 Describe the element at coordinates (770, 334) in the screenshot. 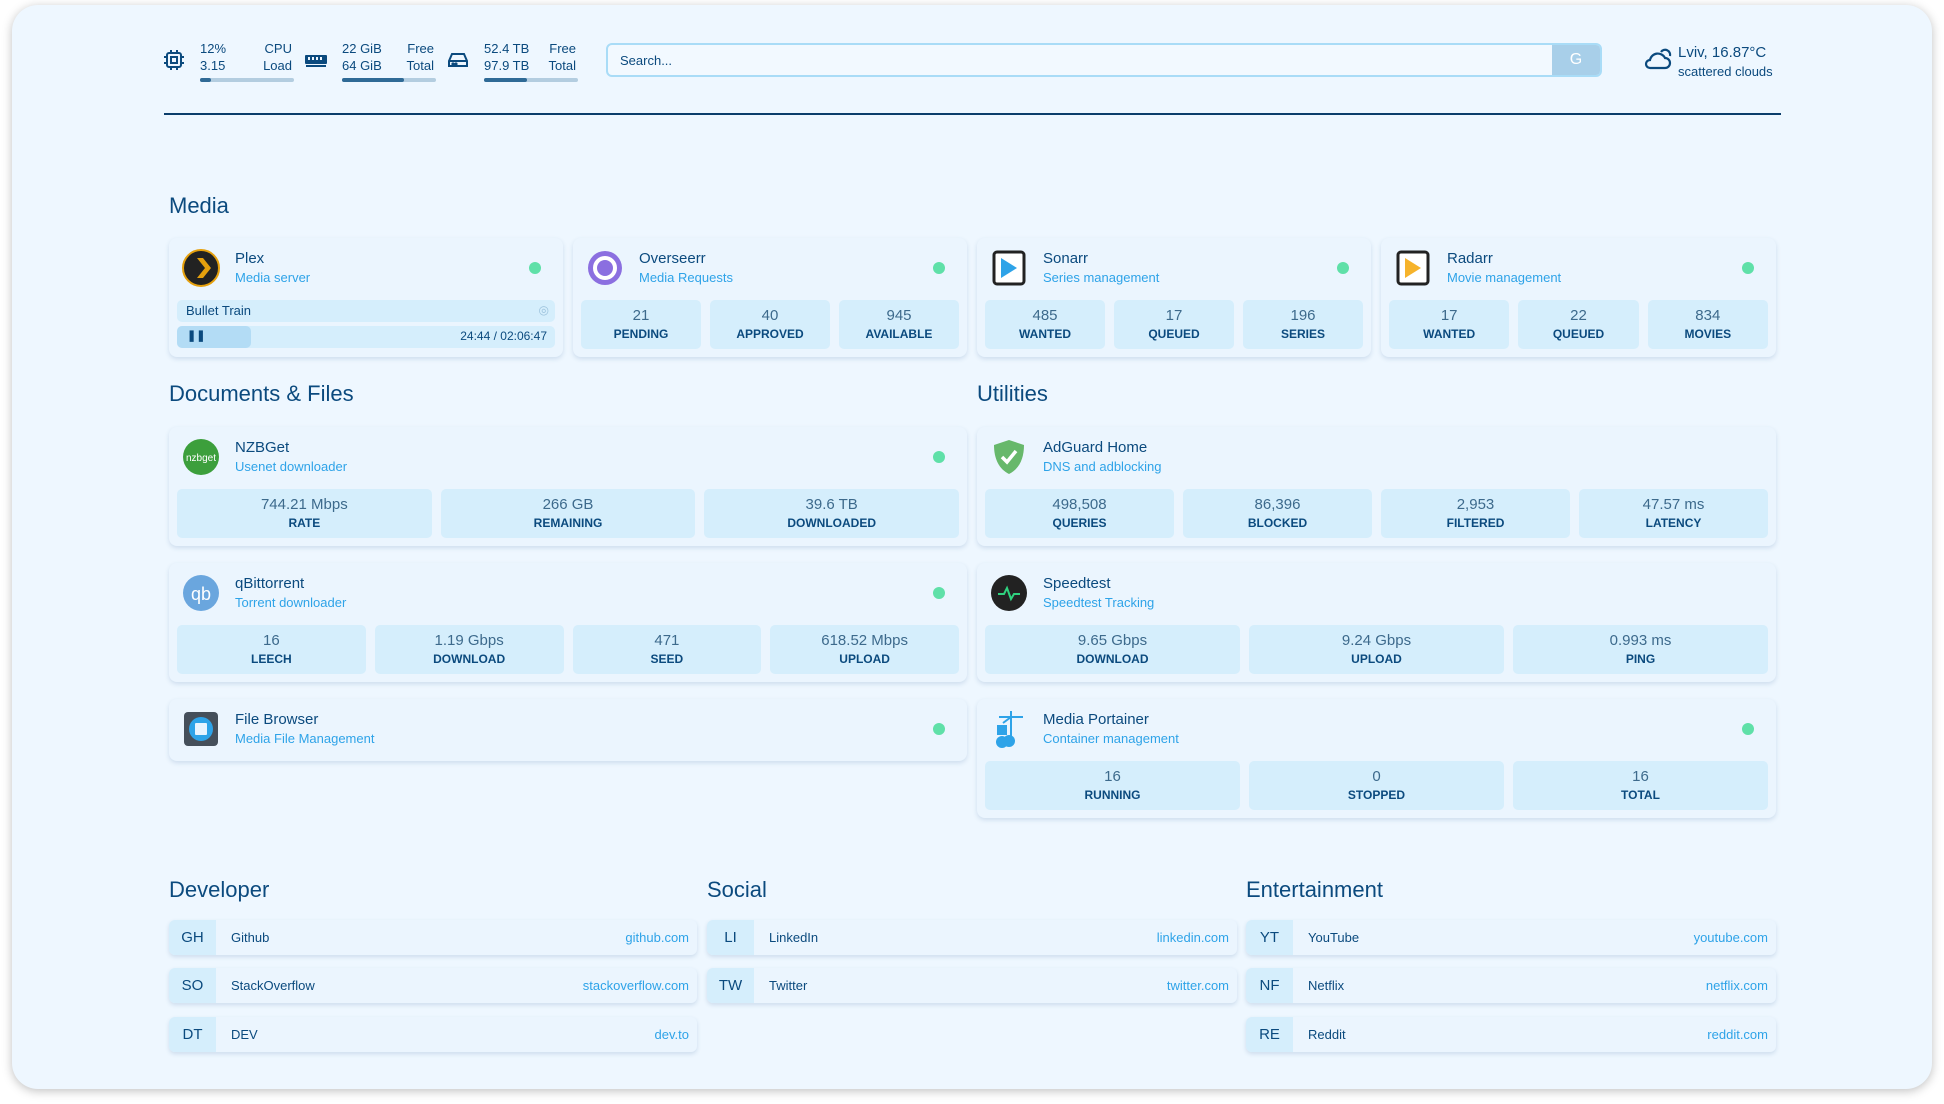

I see `stat-label: APPROVED` at that location.